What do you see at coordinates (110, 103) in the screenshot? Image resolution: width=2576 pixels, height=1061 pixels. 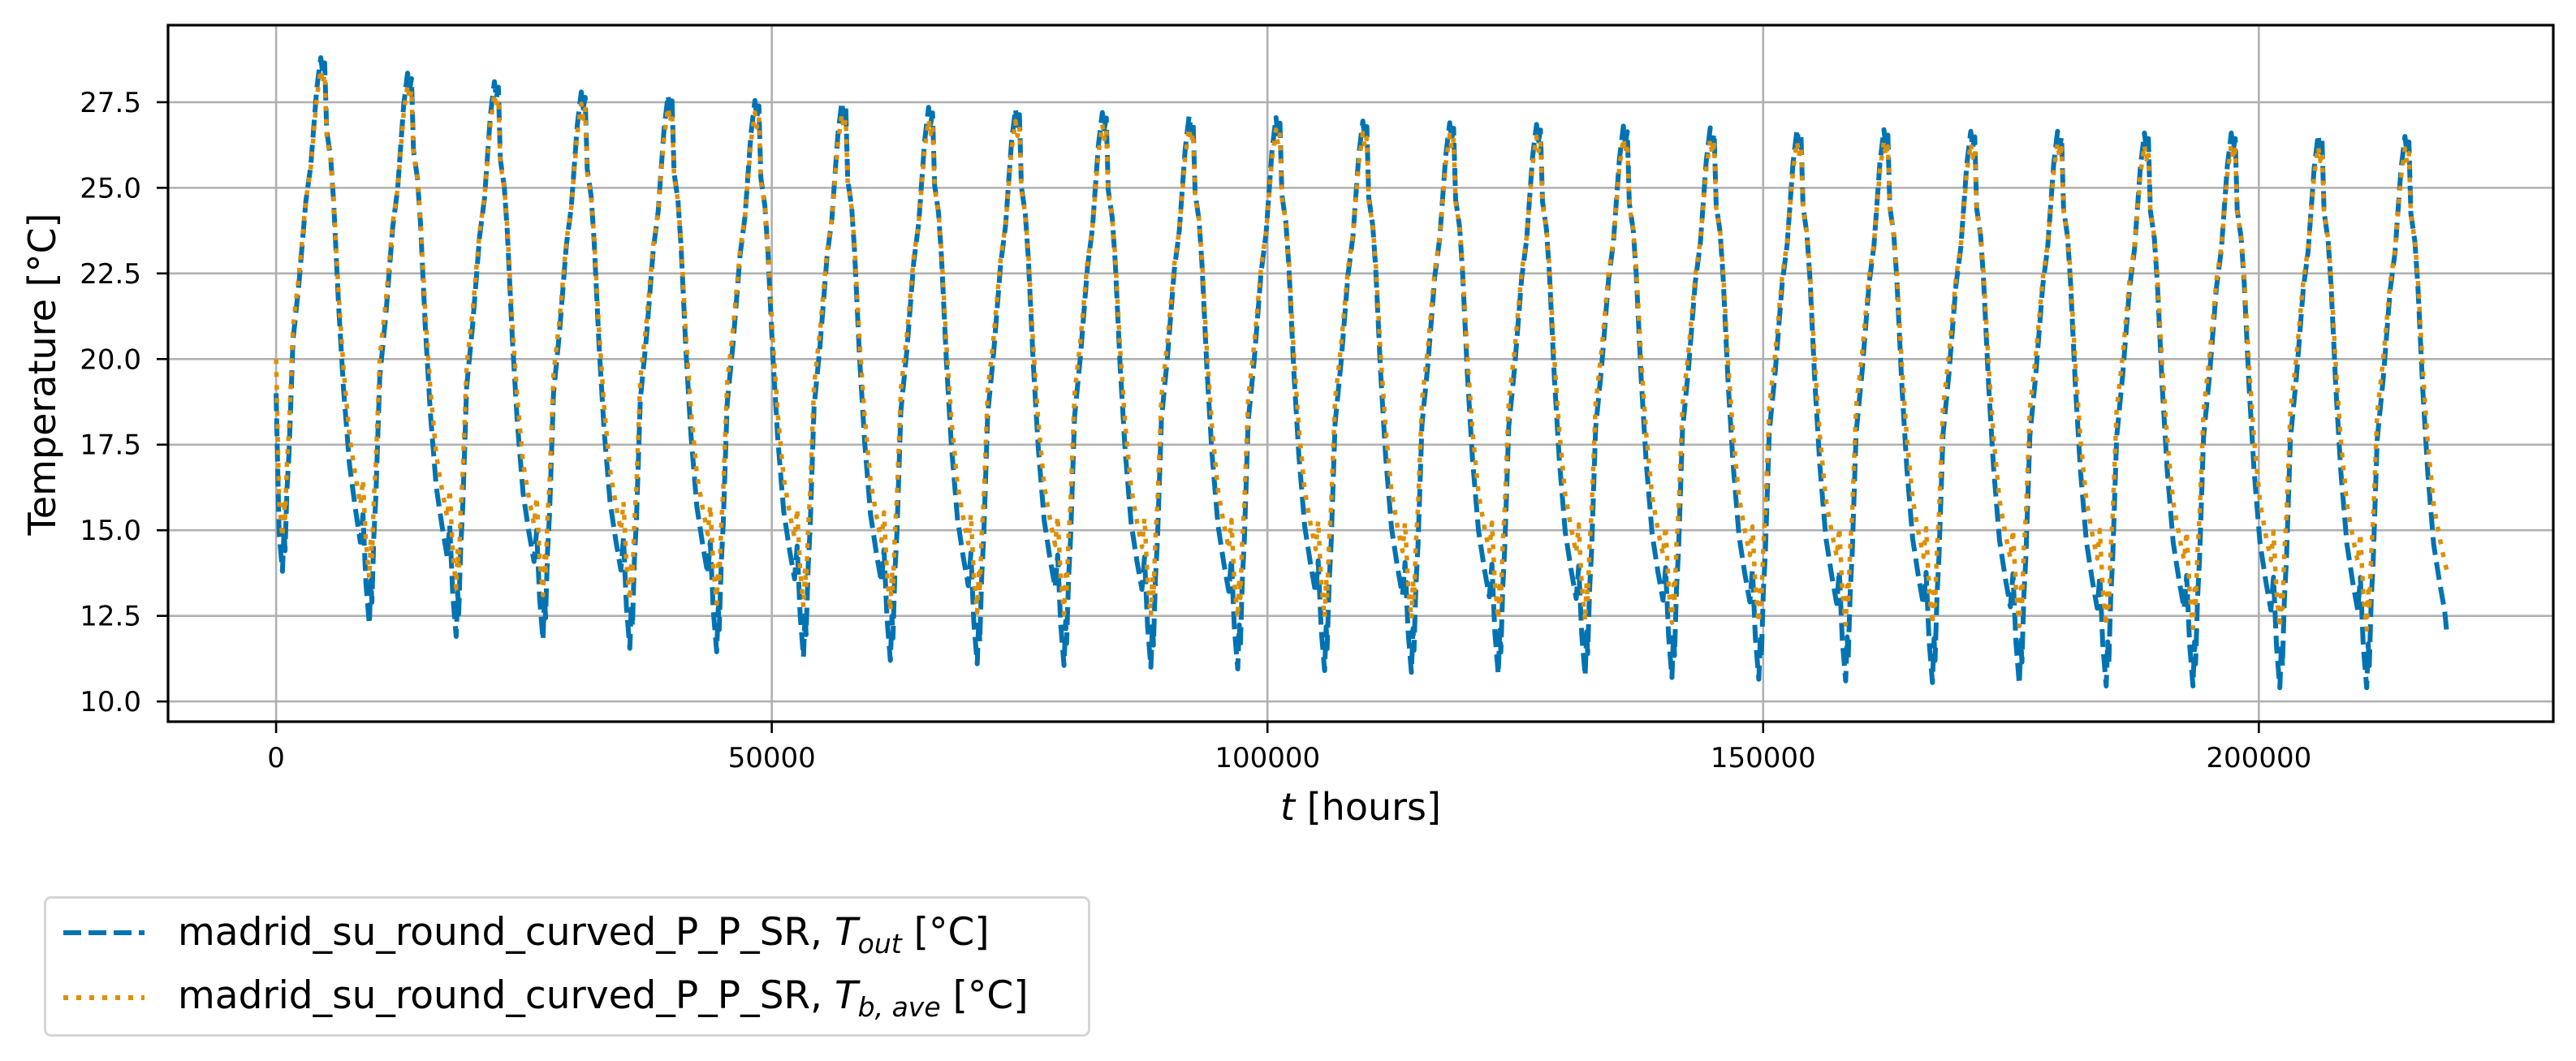 I see `y-tick-label: 27.5` at bounding box center [110, 103].